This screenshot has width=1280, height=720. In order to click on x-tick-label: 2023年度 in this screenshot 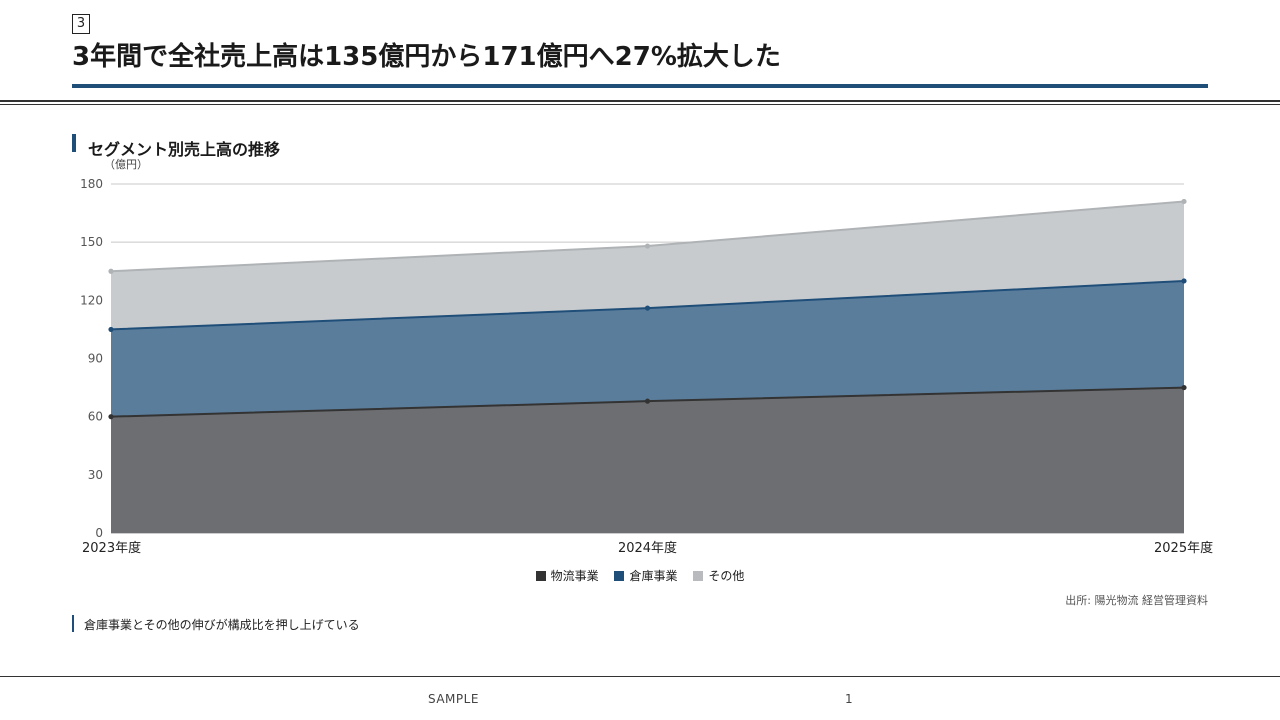, I will do `click(111, 548)`.